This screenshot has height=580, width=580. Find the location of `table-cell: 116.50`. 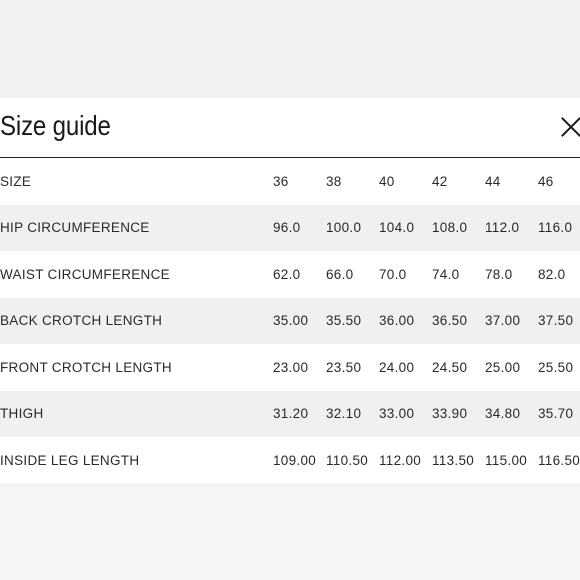

table-cell: 116.50 is located at coordinates (559, 460).